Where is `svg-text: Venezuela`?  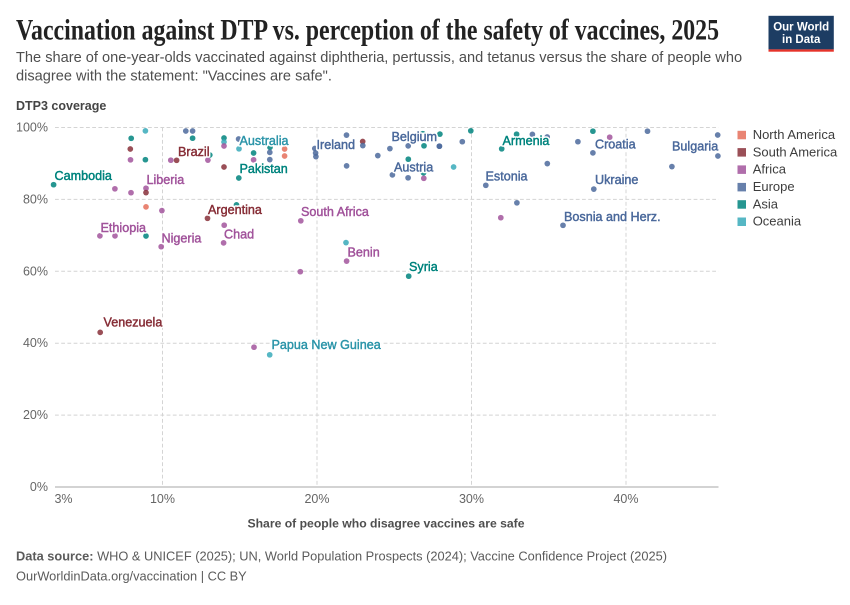
svg-text: Venezuela is located at coordinates (133, 323).